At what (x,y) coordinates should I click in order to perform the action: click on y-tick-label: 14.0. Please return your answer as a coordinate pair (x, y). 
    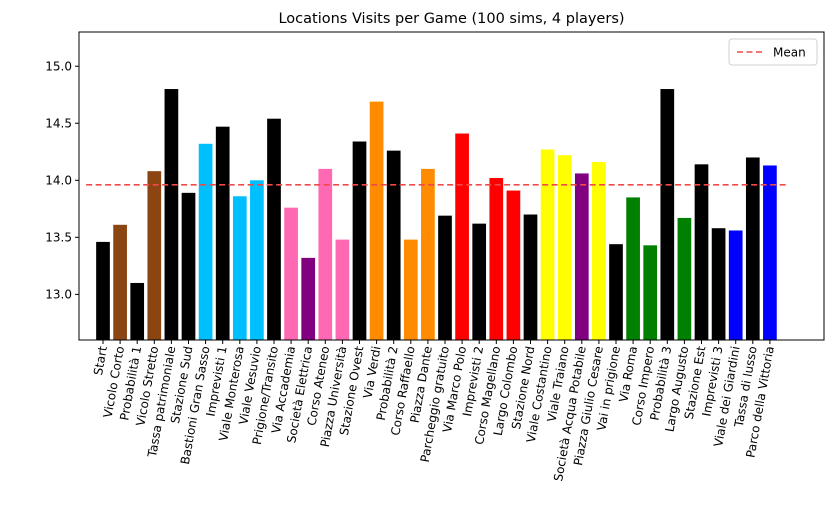
    Looking at the image, I should click on (58, 180).